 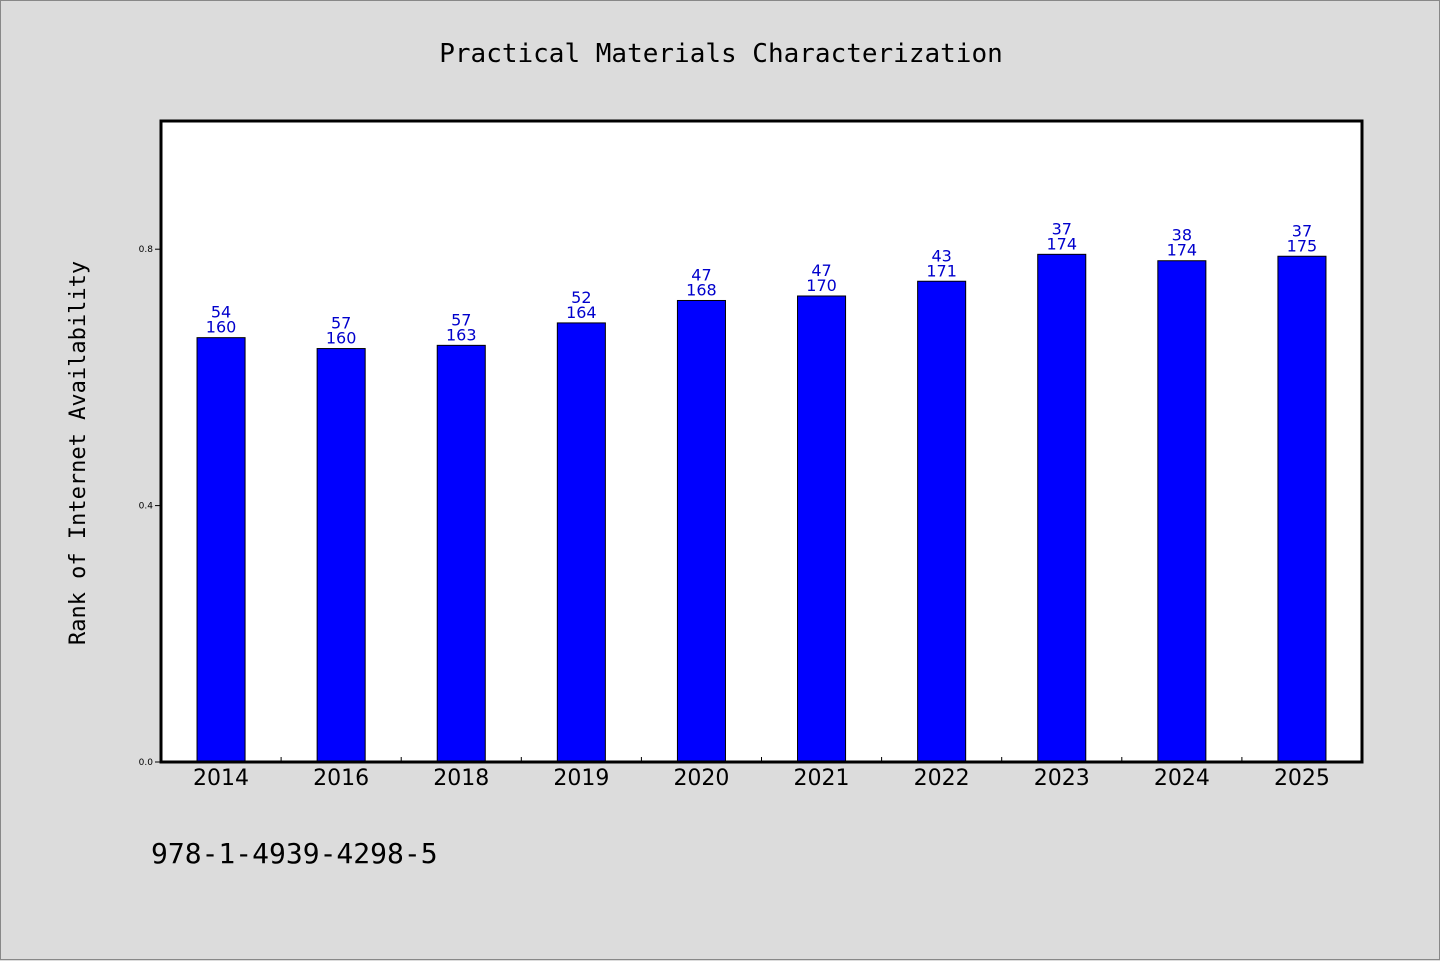 I want to click on bar-label-top-2016: 57, so click(x=341, y=323).